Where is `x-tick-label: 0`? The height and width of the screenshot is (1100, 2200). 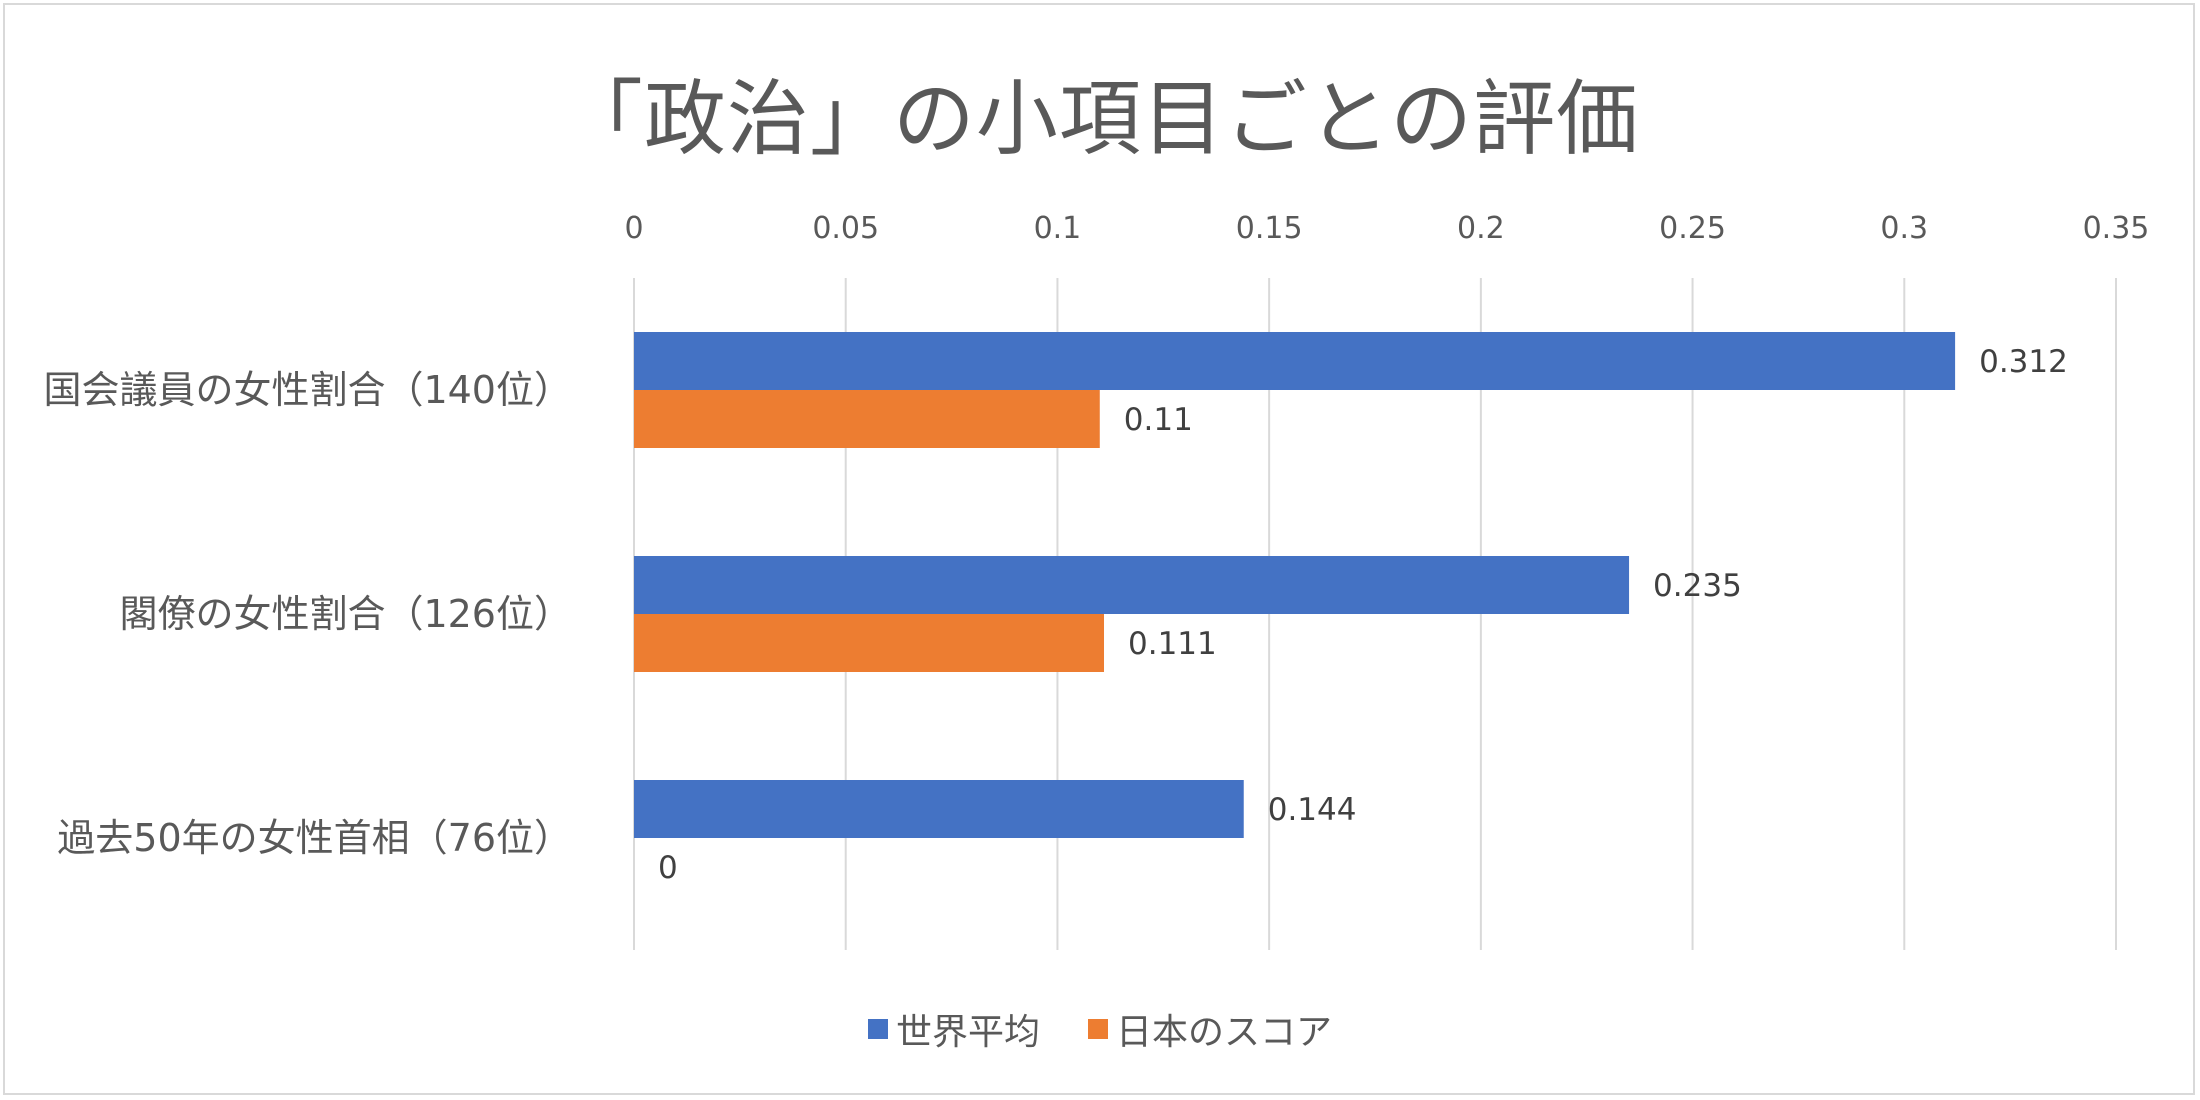
x-tick-label: 0 is located at coordinates (633, 228).